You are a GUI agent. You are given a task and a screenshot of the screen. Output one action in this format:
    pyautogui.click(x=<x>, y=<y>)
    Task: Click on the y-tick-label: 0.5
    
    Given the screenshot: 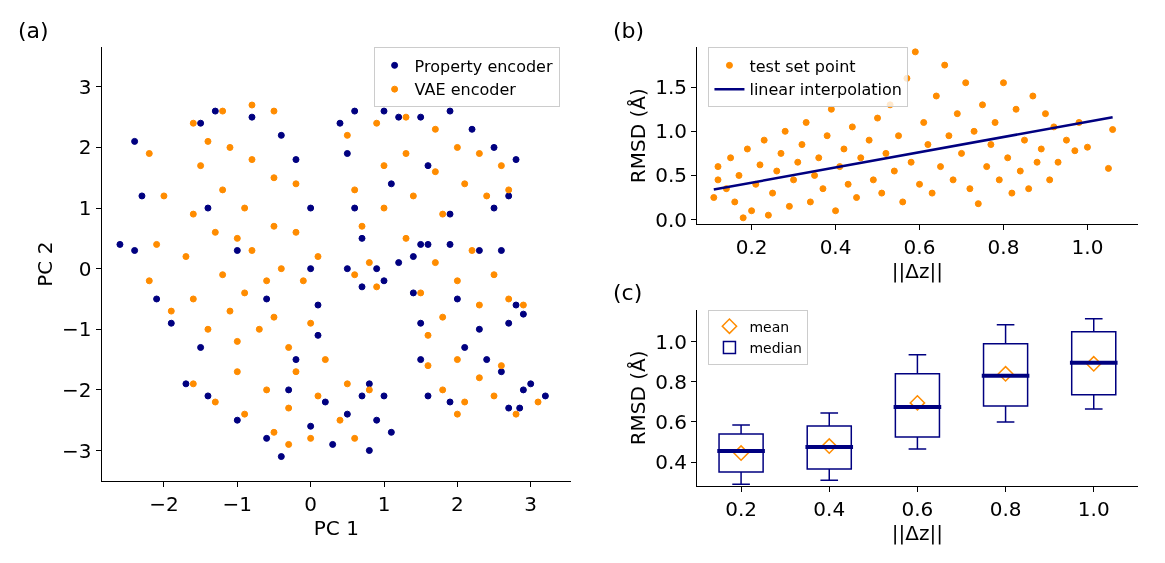 What is the action you would take?
    pyautogui.click(x=671, y=175)
    